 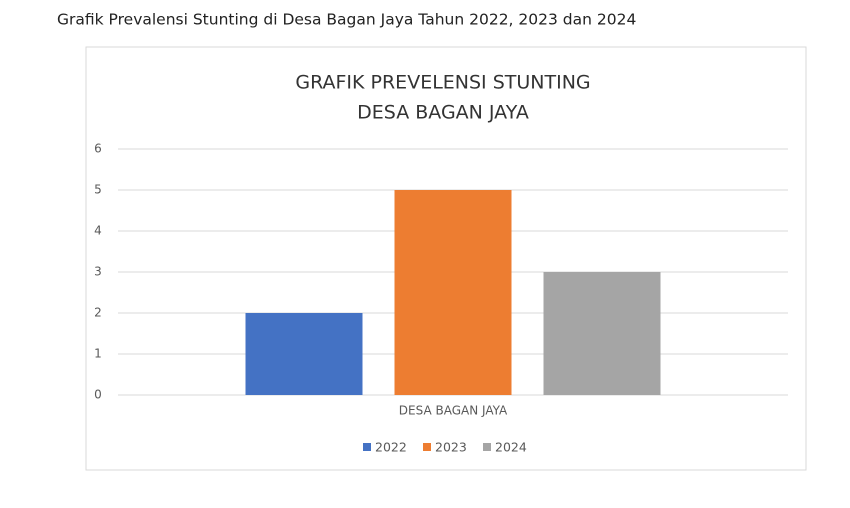 I want to click on y-tick-label: 1, so click(x=98, y=354).